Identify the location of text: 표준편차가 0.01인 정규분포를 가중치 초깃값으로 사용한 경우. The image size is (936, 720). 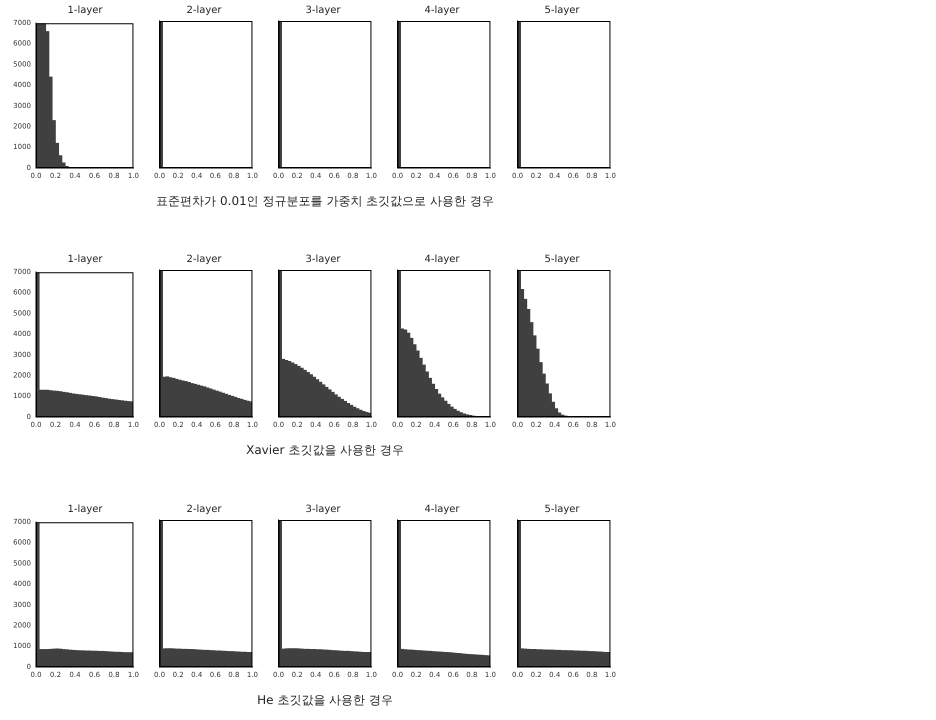
(325, 201).